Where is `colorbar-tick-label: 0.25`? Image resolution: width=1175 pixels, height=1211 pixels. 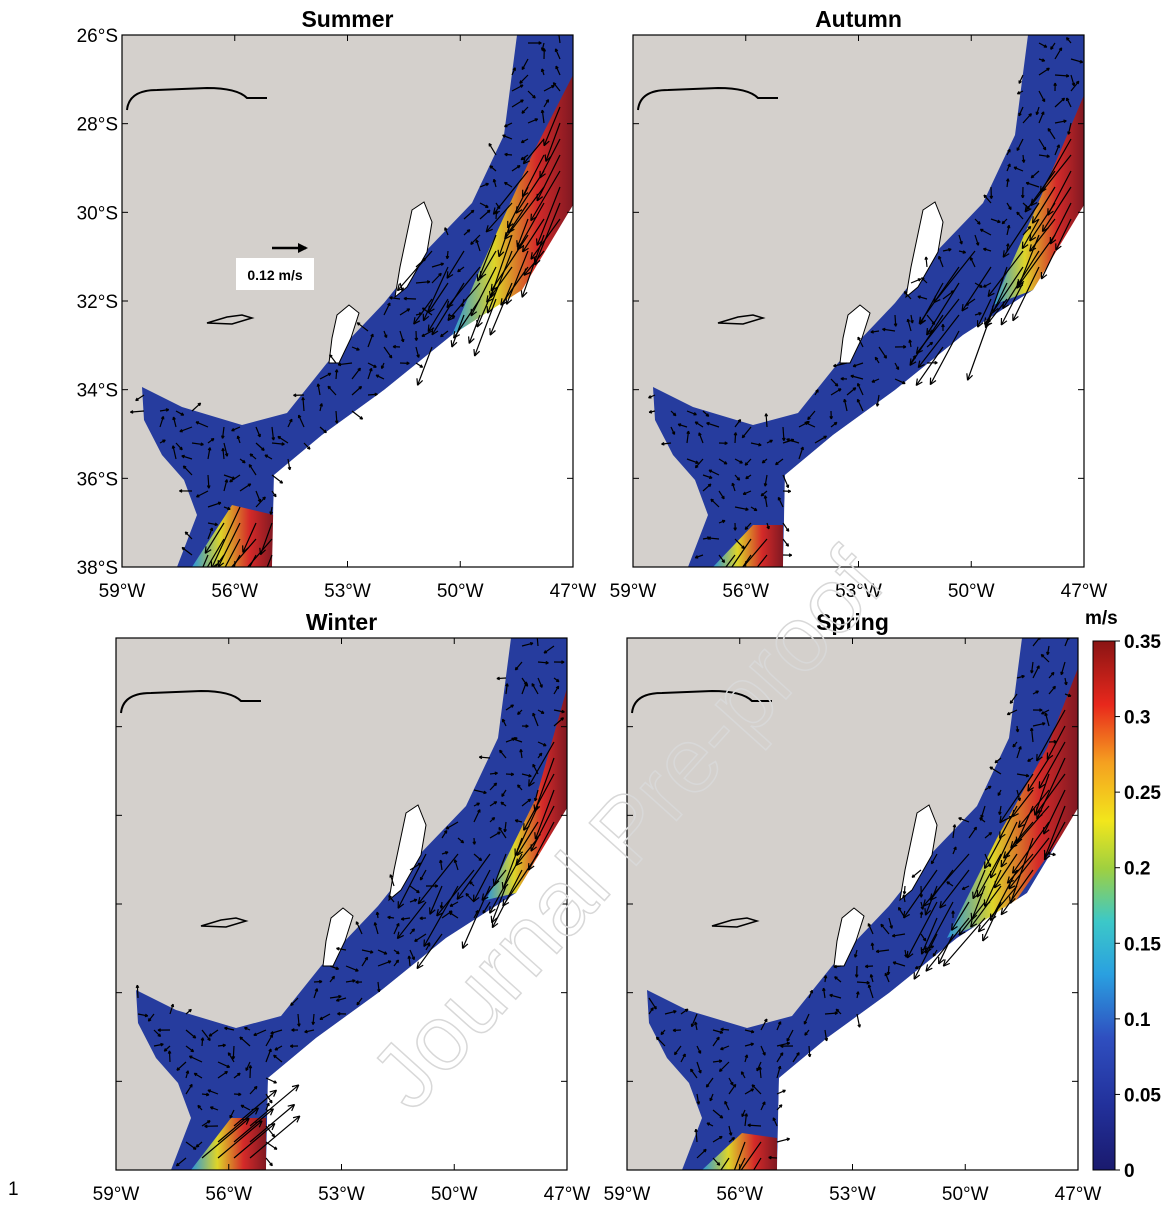 colorbar-tick-label: 0.25 is located at coordinates (1142, 793).